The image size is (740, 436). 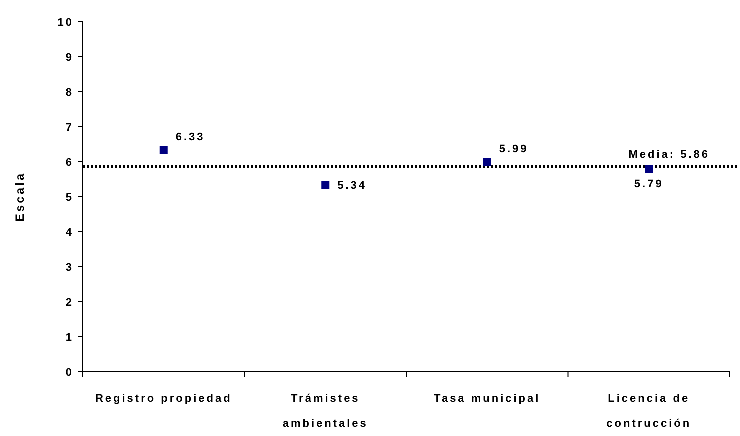 I want to click on y-tick-label: 6, so click(x=70, y=163).